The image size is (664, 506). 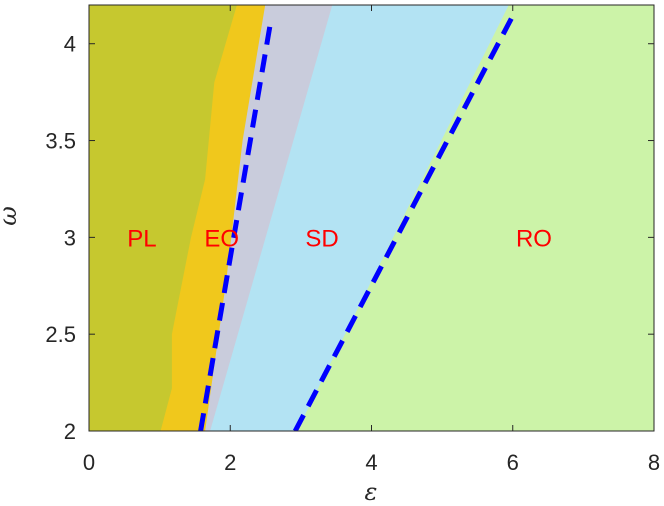 I want to click on y-tick-label: 3.5, so click(x=60, y=141).